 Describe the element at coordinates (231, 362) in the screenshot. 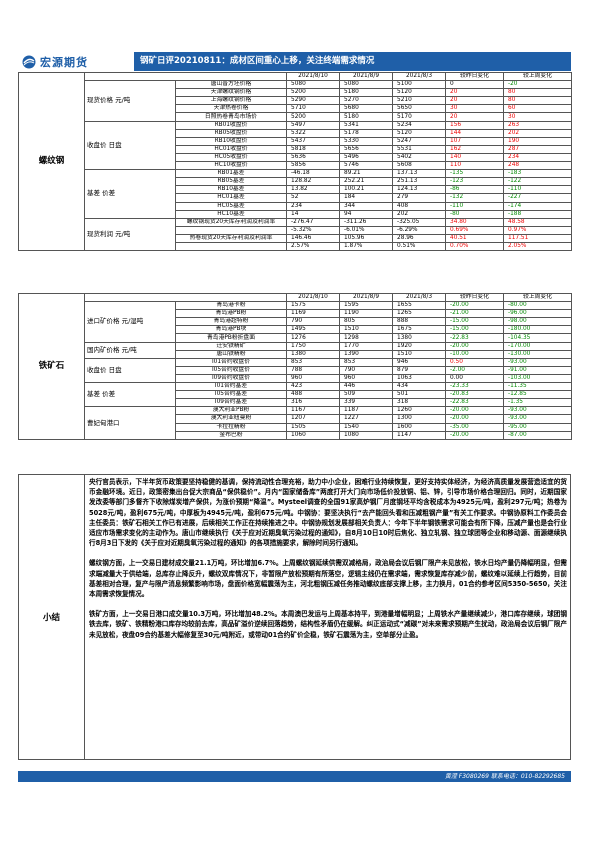

I see `row-label: I01合约收盘价` at that location.